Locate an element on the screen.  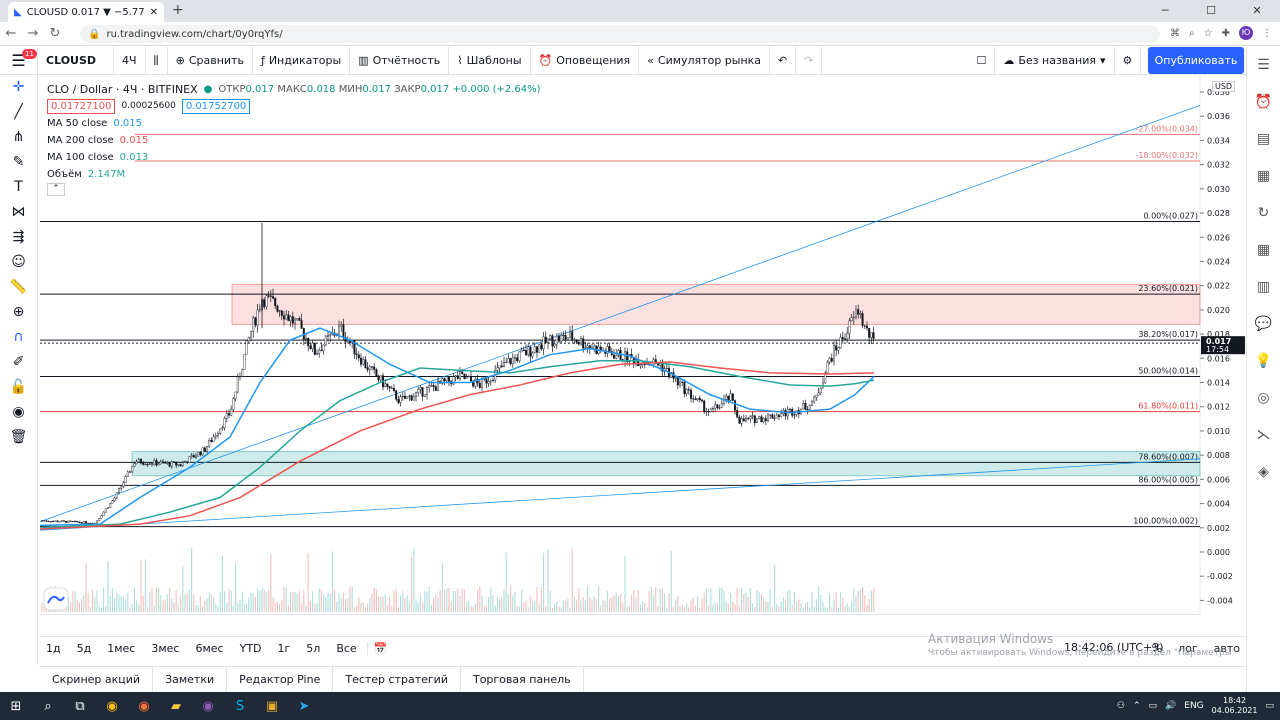
range-1y: 1г is located at coordinates (284, 648).